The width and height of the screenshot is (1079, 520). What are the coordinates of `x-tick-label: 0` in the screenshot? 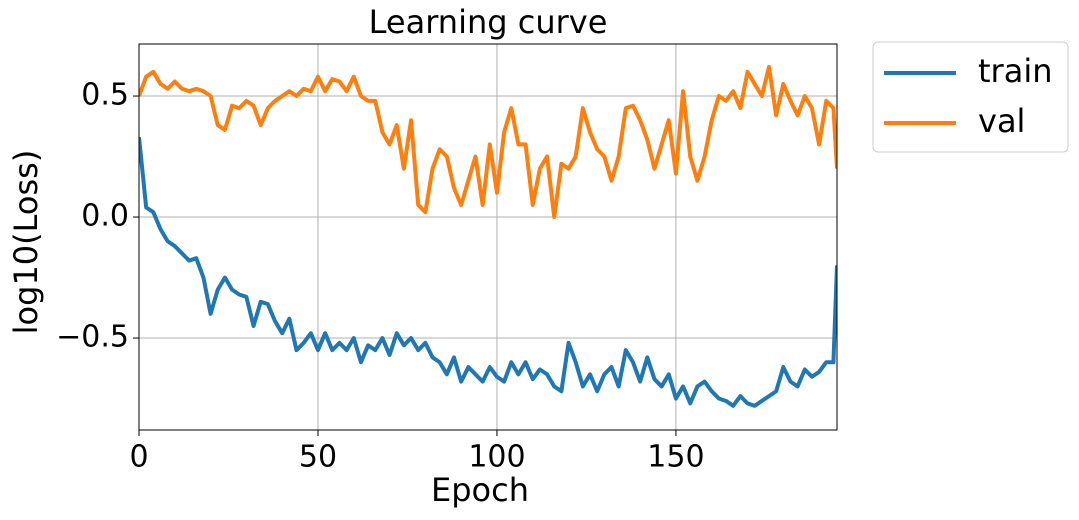 It's located at (138, 457).